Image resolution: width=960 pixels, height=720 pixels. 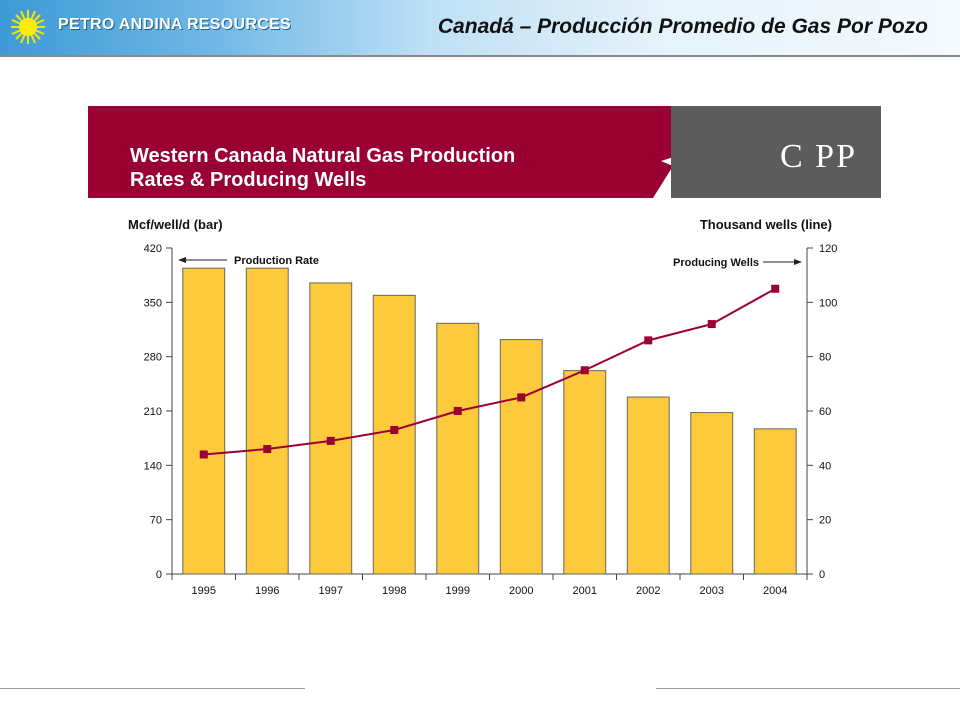 I want to click on annotation-production-rate: Production Rate, so click(x=276, y=261).